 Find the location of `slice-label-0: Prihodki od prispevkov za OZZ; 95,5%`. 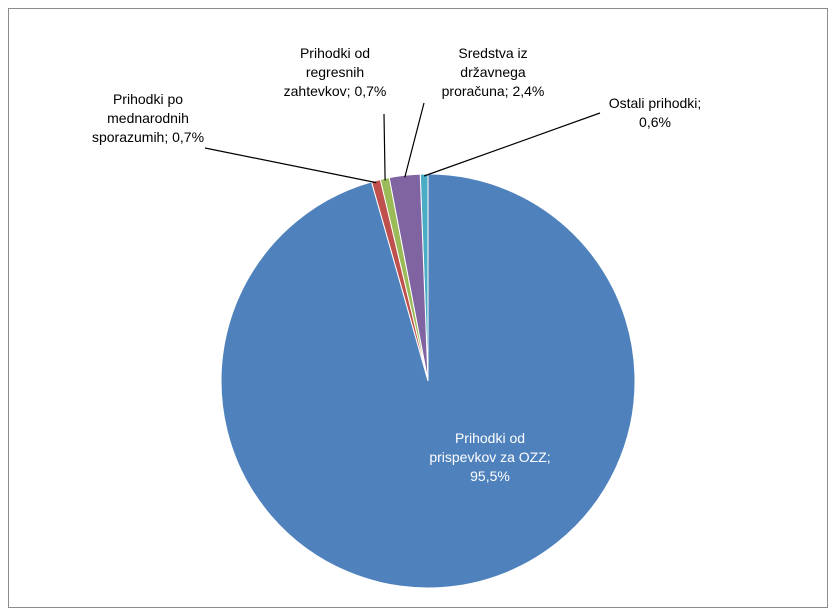

slice-label-0: Prihodki od prispevkov za OZZ; 95,5% is located at coordinates (489, 457).